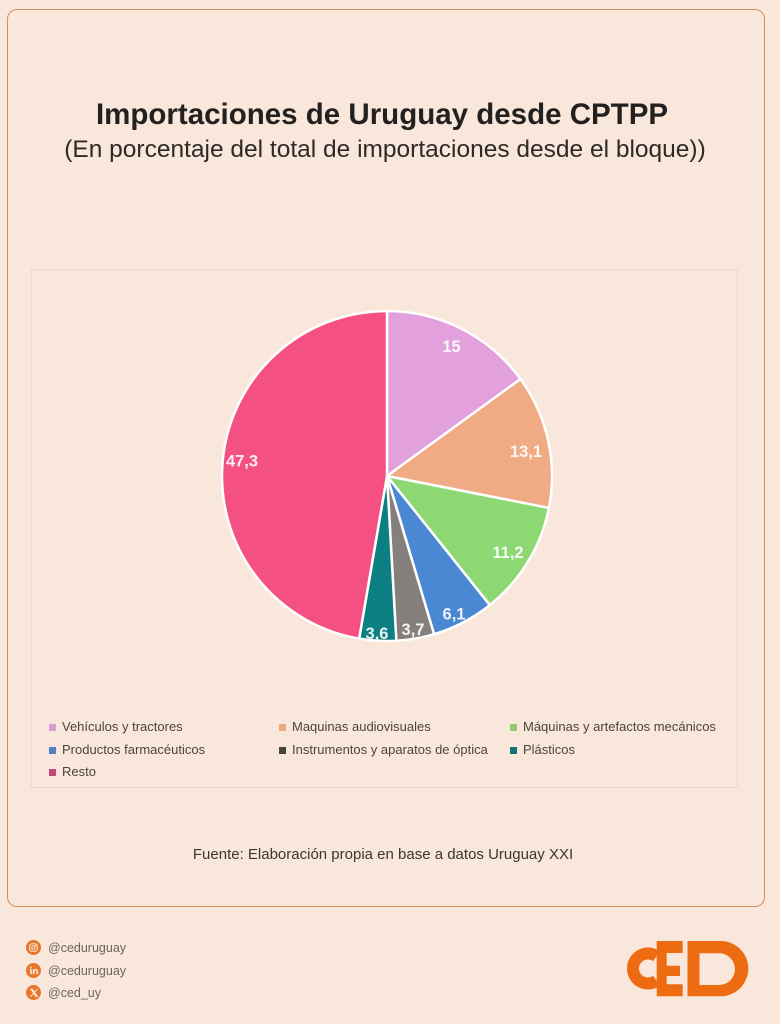 This screenshot has height=1024, width=780. I want to click on svg-text: 3,7, so click(413, 630).